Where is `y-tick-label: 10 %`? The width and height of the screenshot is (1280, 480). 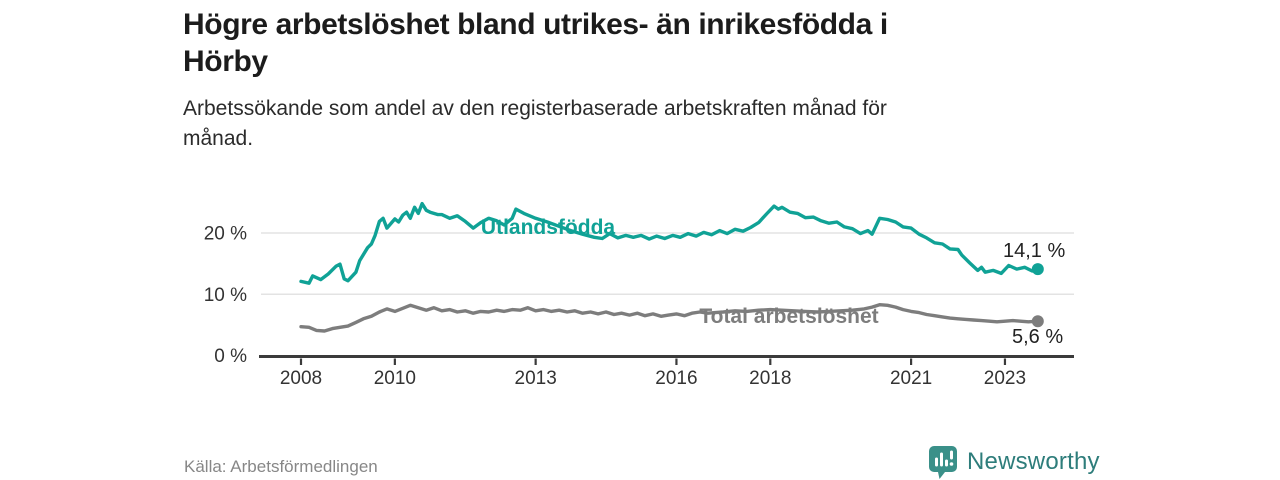
y-tick-label: 10 % is located at coordinates (225, 295).